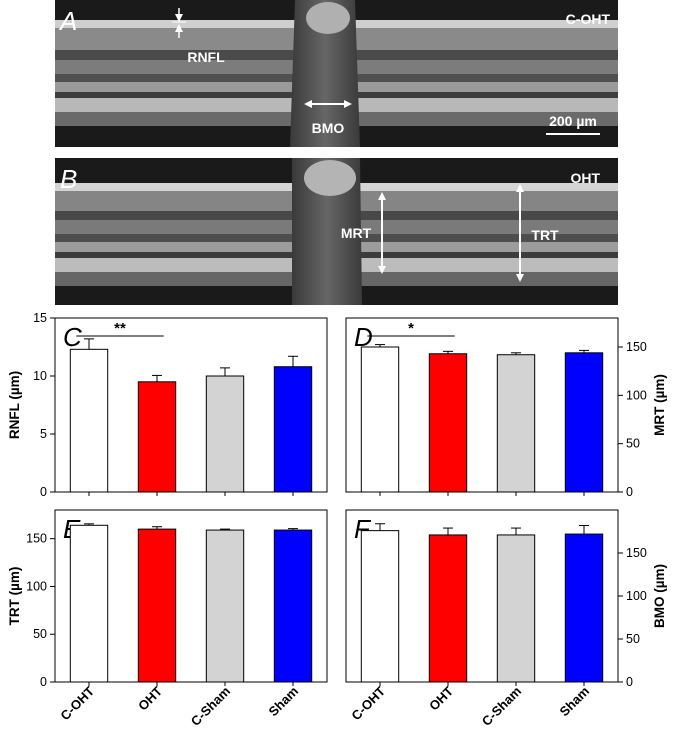  Describe the element at coordinates (633, 444) in the screenshot. I see `mrt-ytick-label: 50` at that location.